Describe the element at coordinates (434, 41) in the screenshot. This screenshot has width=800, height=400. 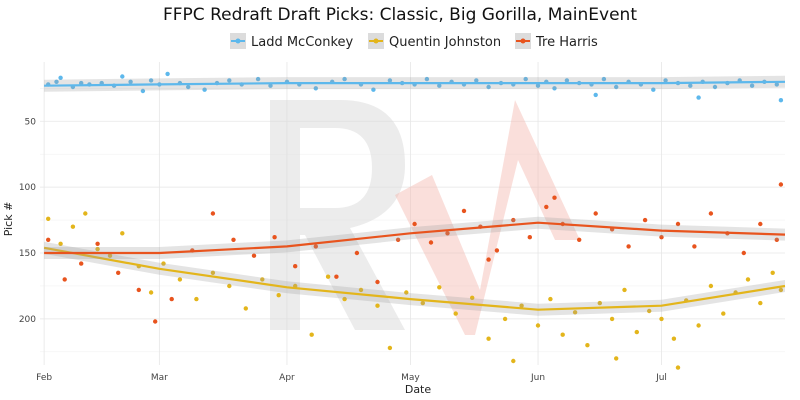
I see `legend-item: Quentin Johnston` at that location.